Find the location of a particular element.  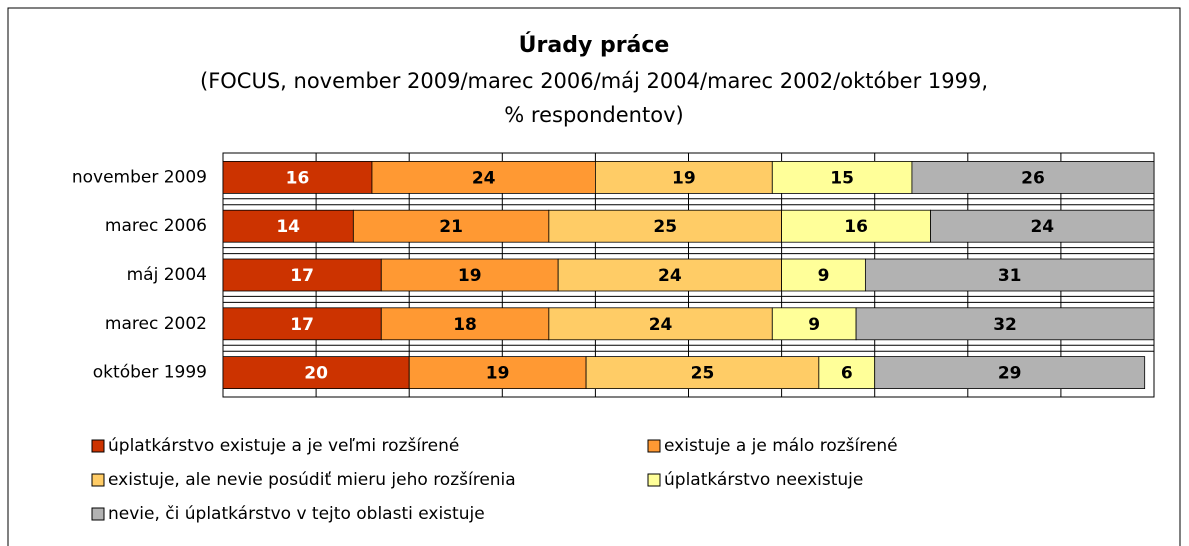

legend-label: existuje a je málo rozšírené is located at coordinates (781, 446).